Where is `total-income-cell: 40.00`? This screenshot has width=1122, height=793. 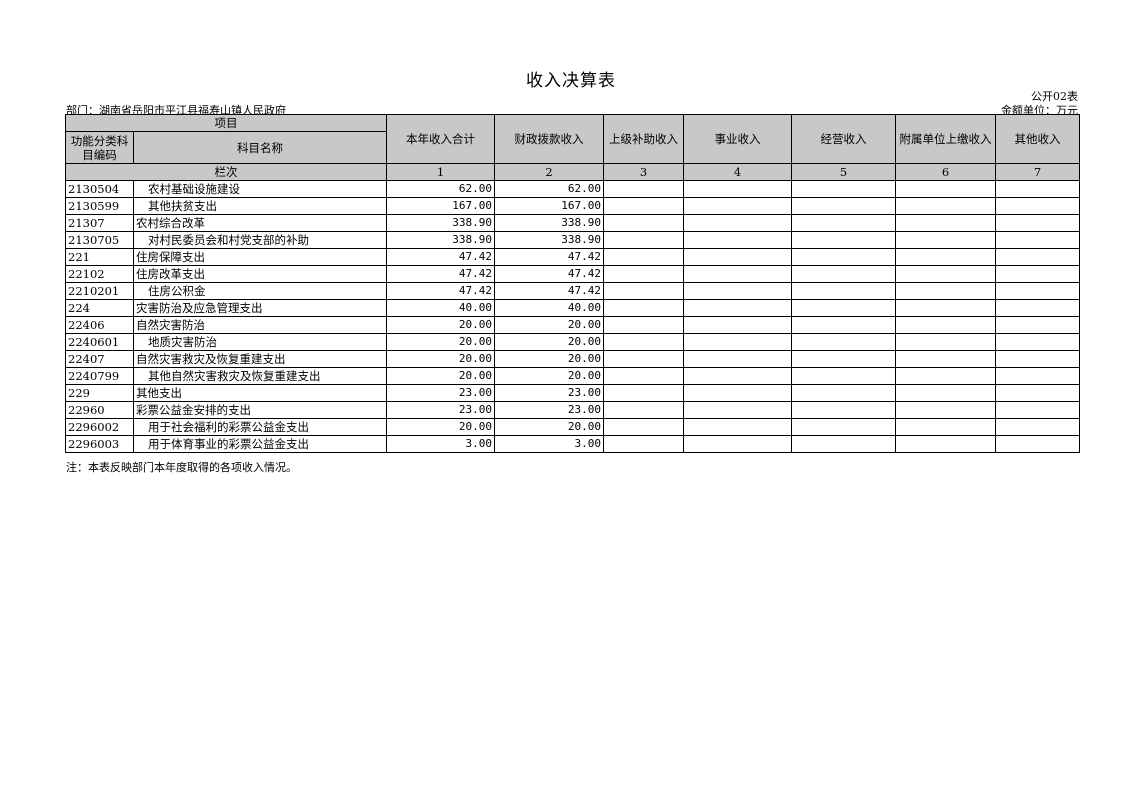
total-income-cell: 40.00 is located at coordinates (440, 308).